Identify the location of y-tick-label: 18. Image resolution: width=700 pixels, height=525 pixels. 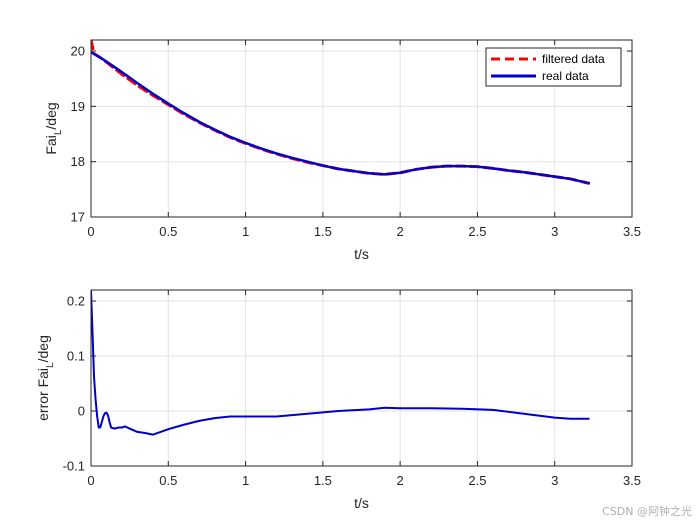
(78, 161).